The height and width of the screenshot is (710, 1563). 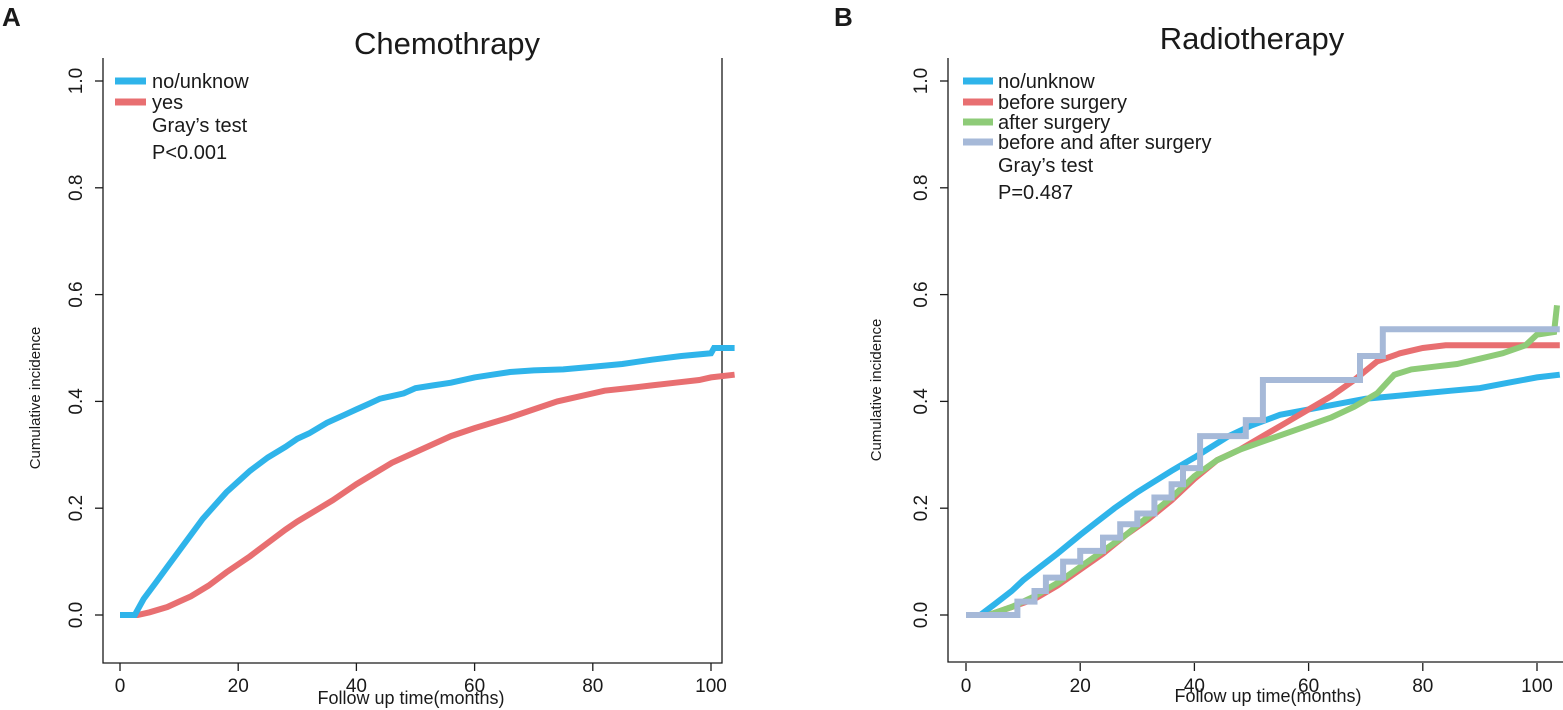 I want to click on legend-p-value: P<0.001, so click(x=189, y=153).